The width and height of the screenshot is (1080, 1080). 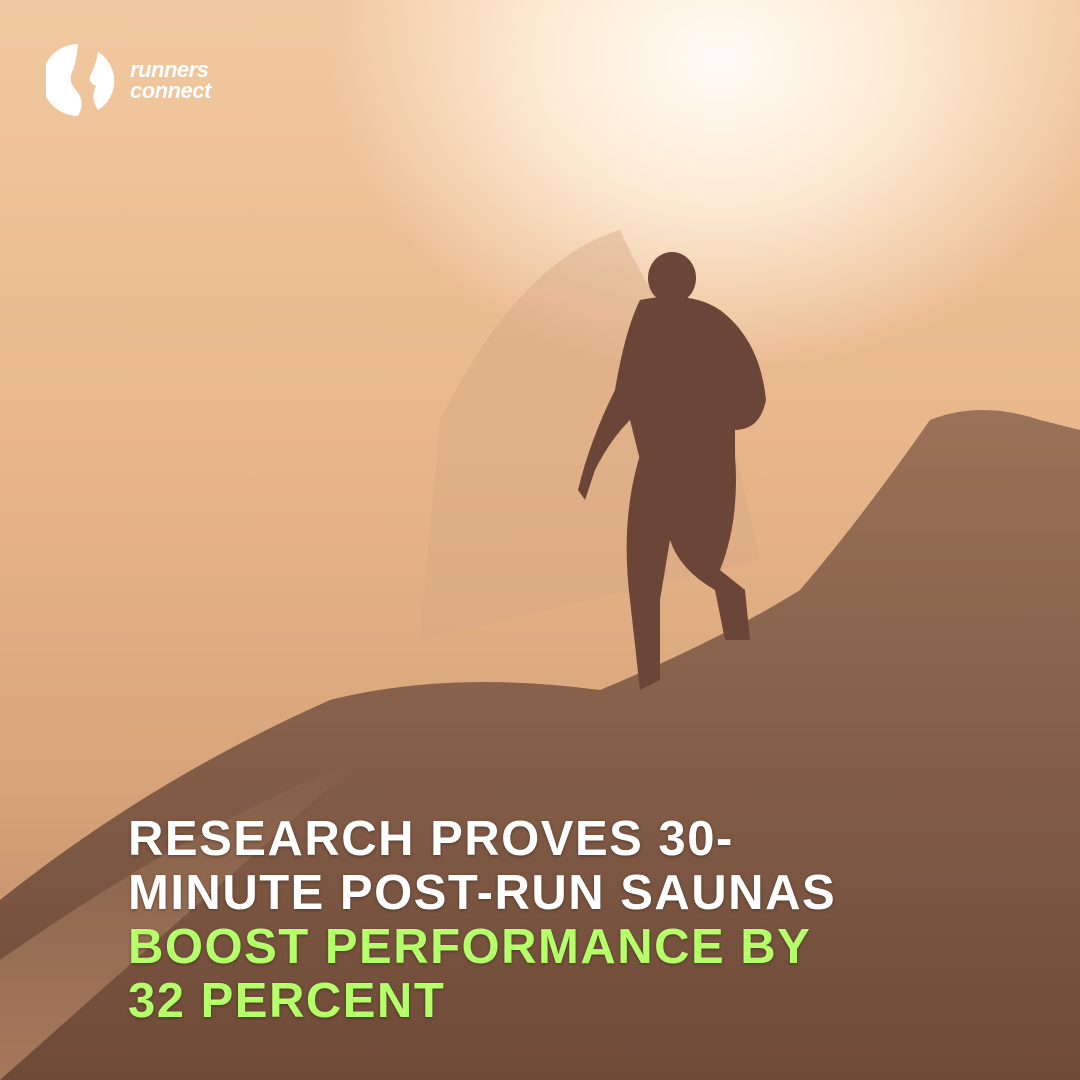 What do you see at coordinates (169, 69) in the screenshot?
I see `brand-name-line1: runners` at bounding box center [169, 69].